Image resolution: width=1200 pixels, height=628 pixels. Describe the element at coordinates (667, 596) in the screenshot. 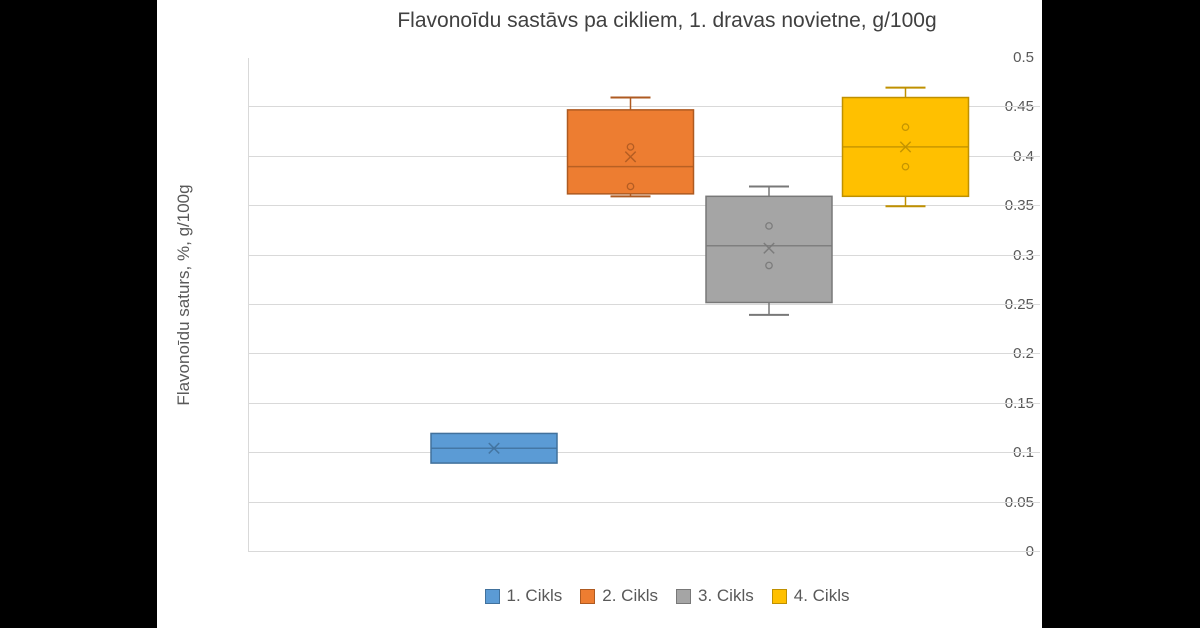

I see `legend: 1. Cikls 2. Cikls 3. Cikls 4. Cikls` at that location.